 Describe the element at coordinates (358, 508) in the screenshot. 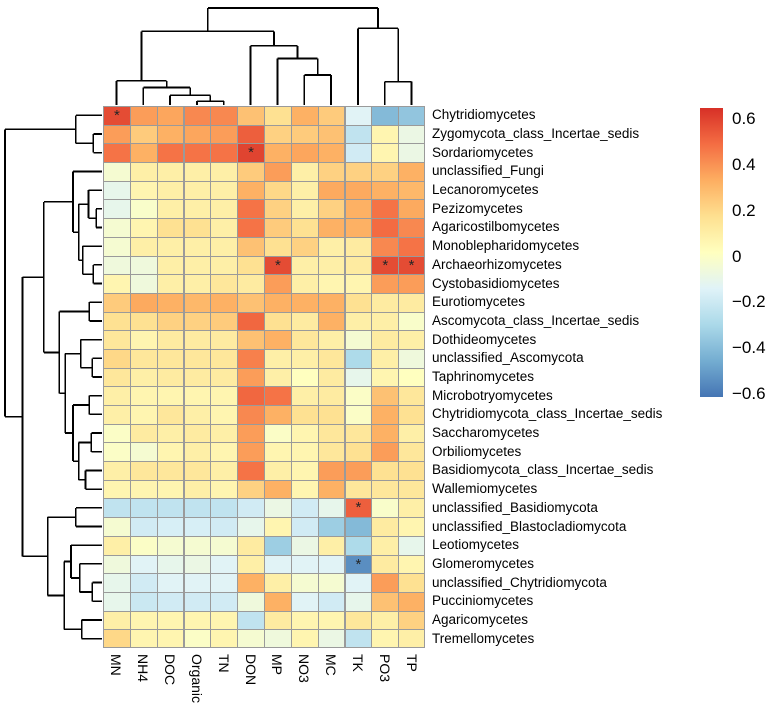

I see `heatmap-cell: *` at that location.